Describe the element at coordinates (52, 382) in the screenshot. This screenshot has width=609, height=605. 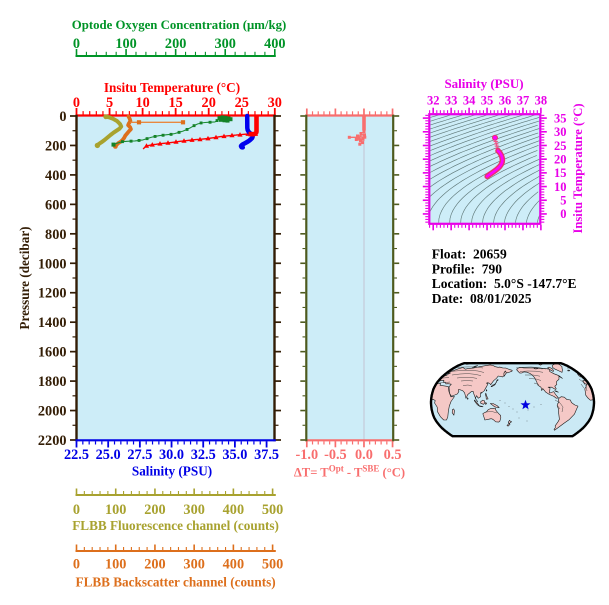
I see `svg-text: 1800` at that location.